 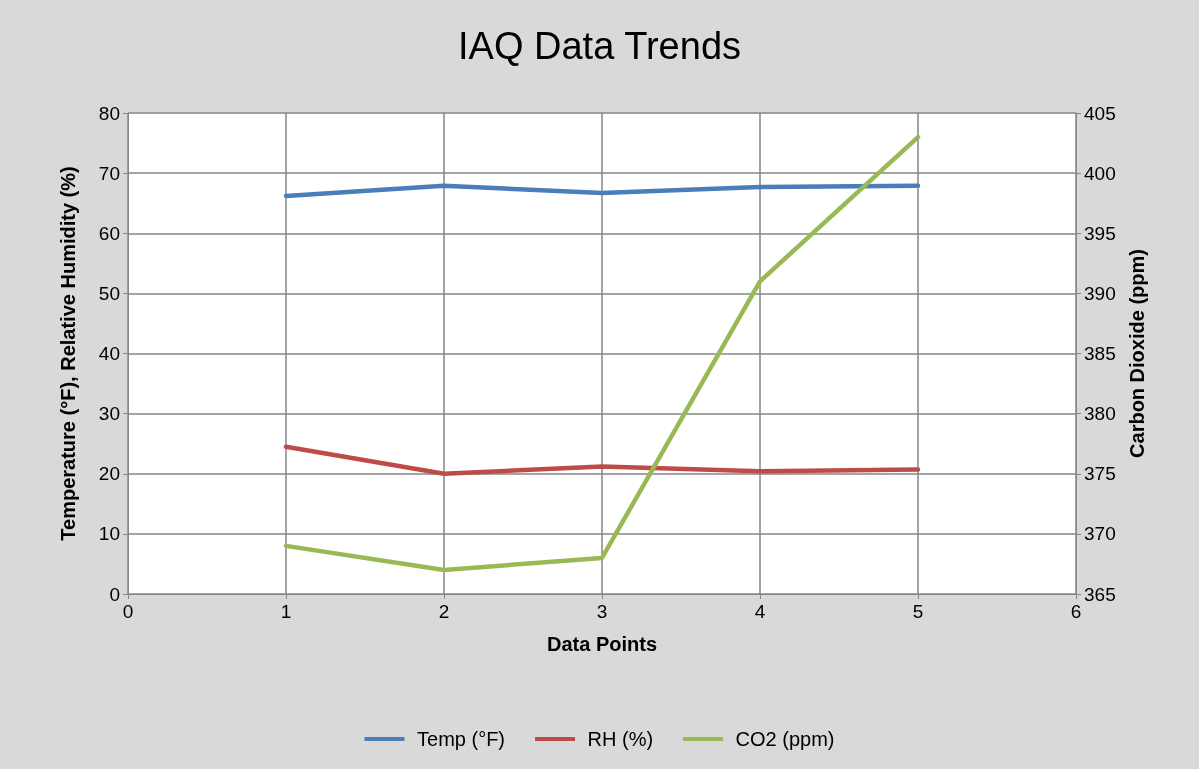 What do you see at coordinates (444, 611) in the screenshot?
I see `x-tick-label: 2` at bounding box center [444, 611].